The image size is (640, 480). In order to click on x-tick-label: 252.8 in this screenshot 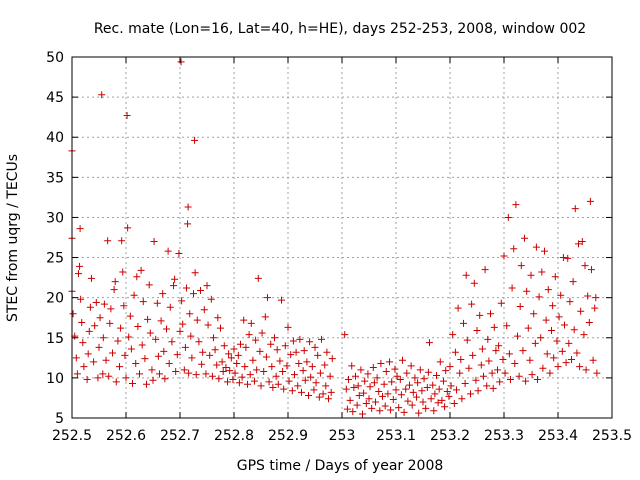, I will do `click(234, 436)`.